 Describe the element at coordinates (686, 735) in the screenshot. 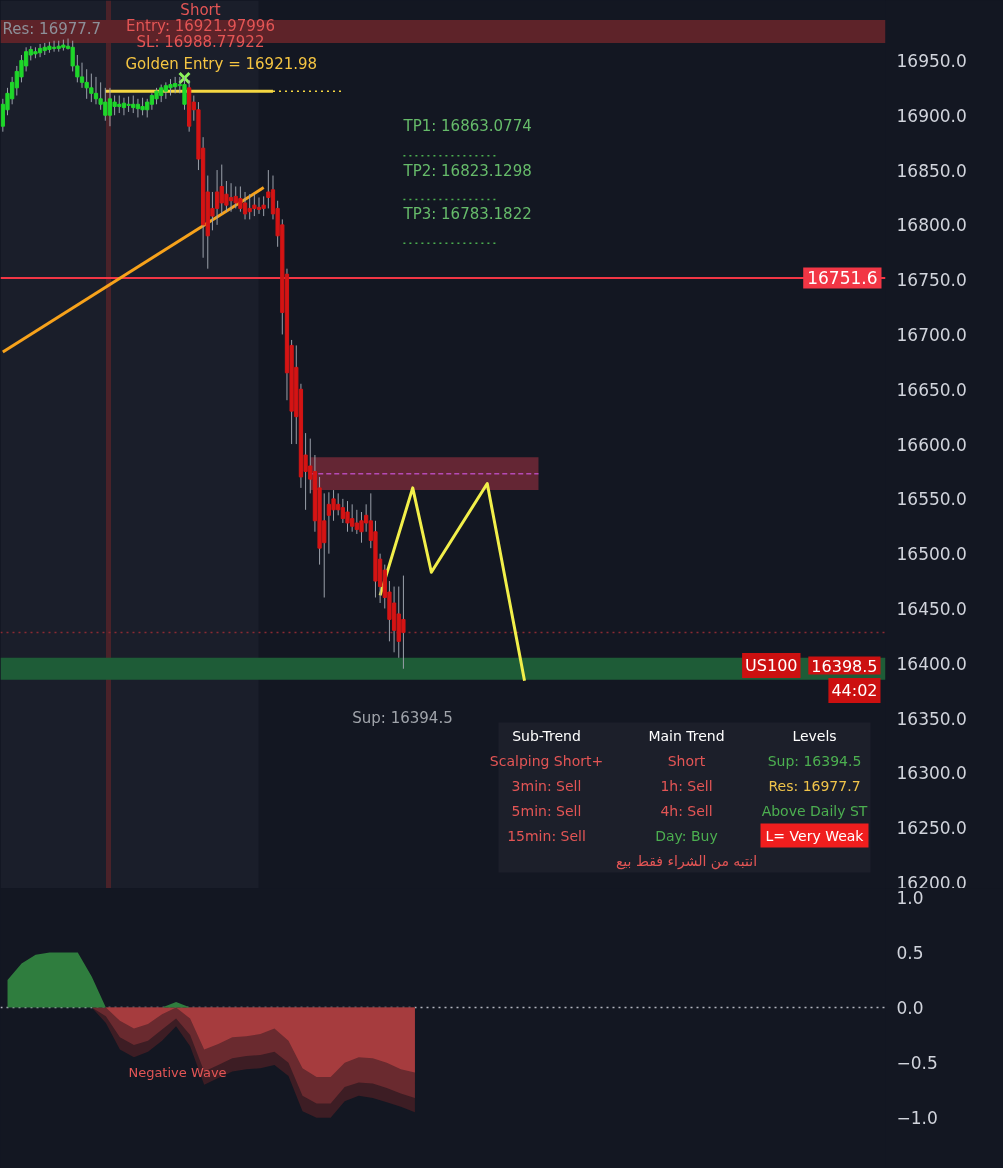

I see `annotation: Main Trend` at that location.